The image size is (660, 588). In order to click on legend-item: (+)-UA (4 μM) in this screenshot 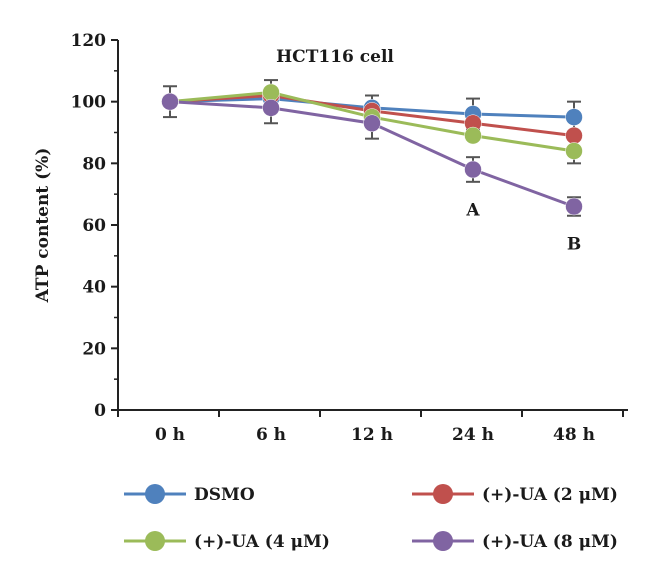, I will do `click(227, 541)`.